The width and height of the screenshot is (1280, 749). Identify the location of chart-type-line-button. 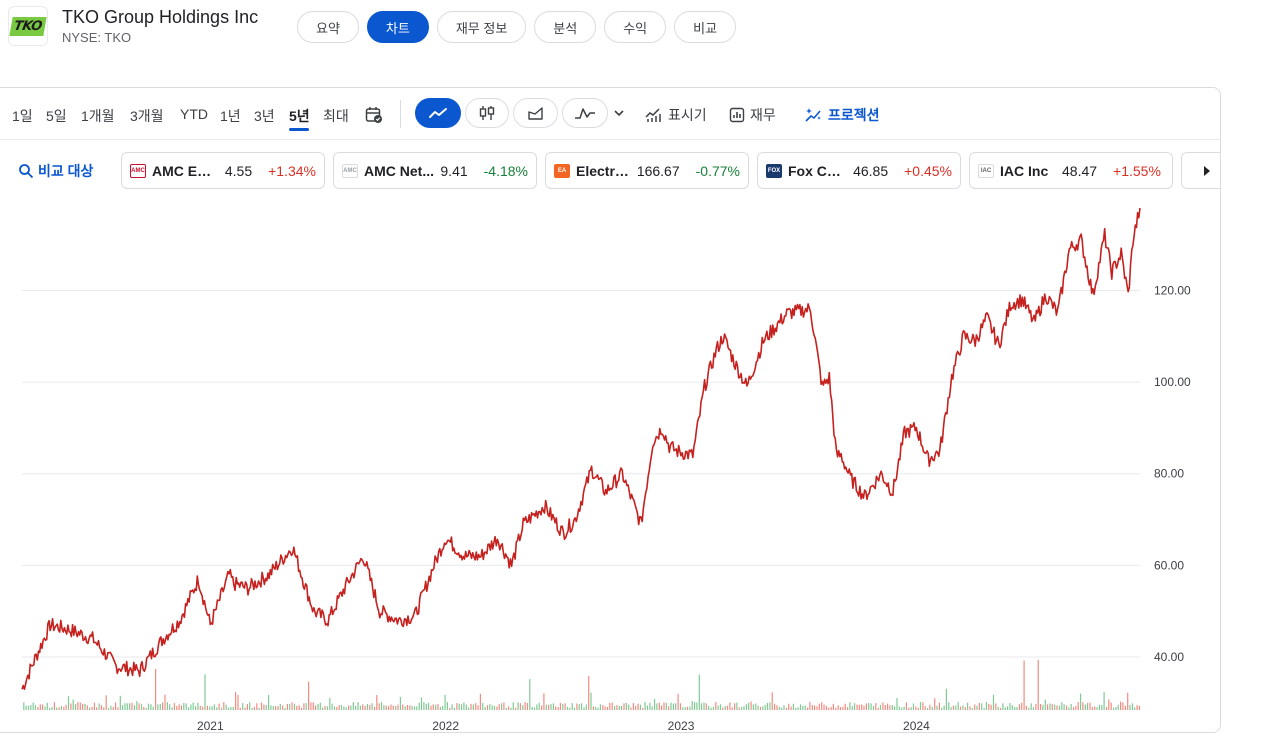
(438, 113).